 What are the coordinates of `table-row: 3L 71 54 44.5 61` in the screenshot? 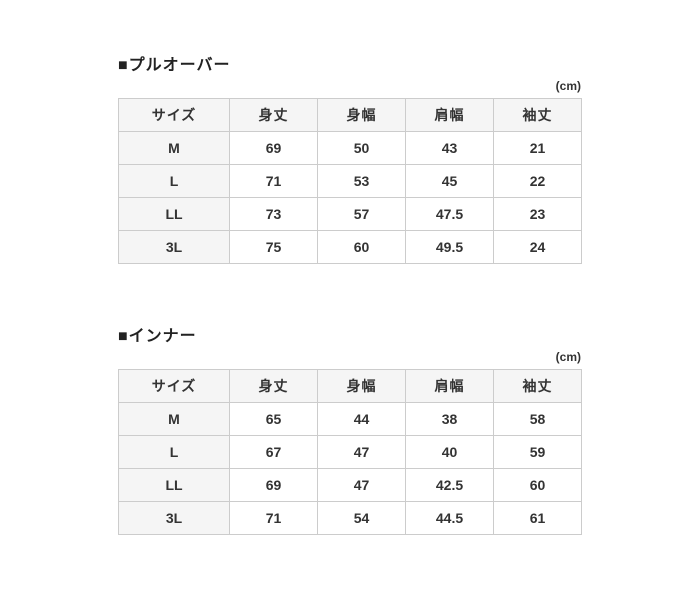 It's located at (350, 518).